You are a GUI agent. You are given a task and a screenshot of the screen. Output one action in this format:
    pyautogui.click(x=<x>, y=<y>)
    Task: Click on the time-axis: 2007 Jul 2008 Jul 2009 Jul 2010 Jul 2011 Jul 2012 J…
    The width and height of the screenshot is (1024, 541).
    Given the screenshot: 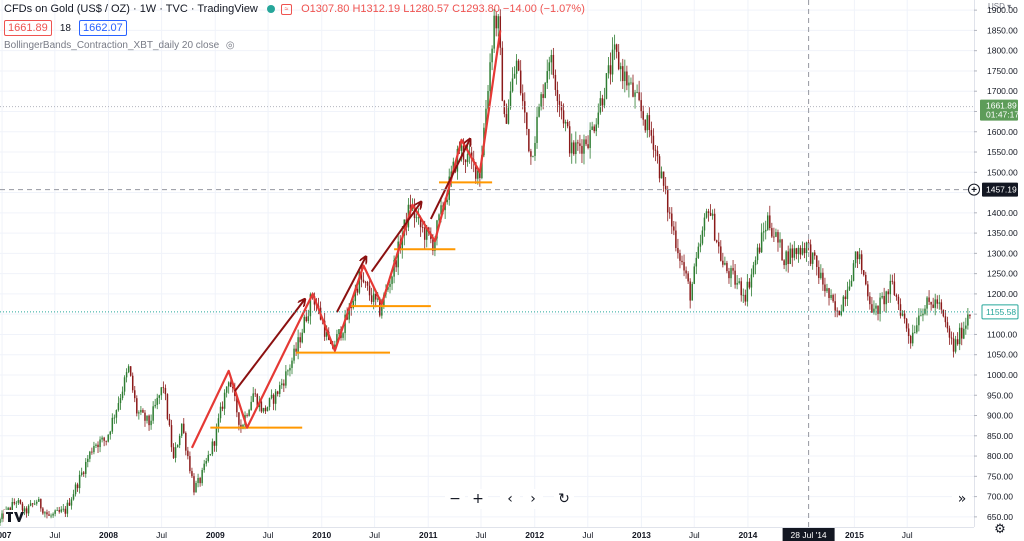 What is the action you would take?
    pyautogui.click(x=512, y=534)
    